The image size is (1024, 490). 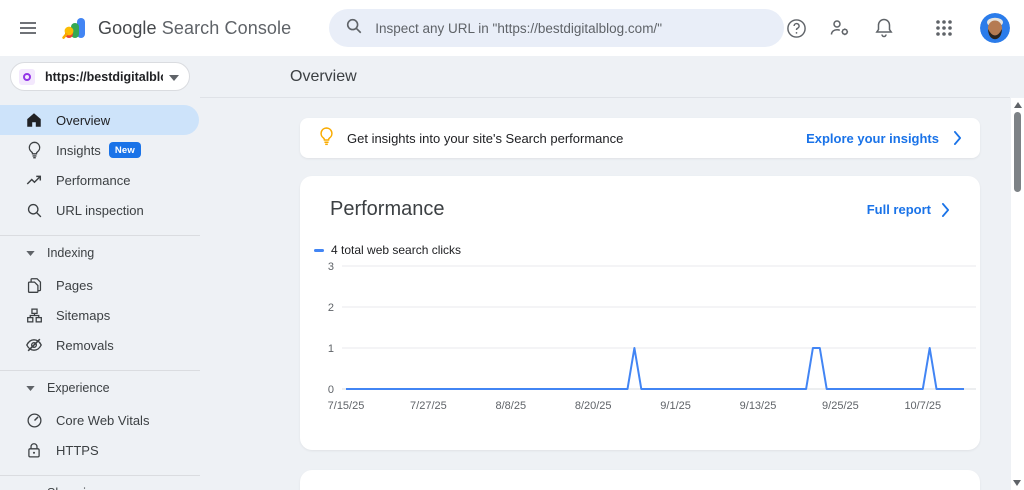 I want to click on sidebar-item-removals: Removals, so click(x=100, y=345).